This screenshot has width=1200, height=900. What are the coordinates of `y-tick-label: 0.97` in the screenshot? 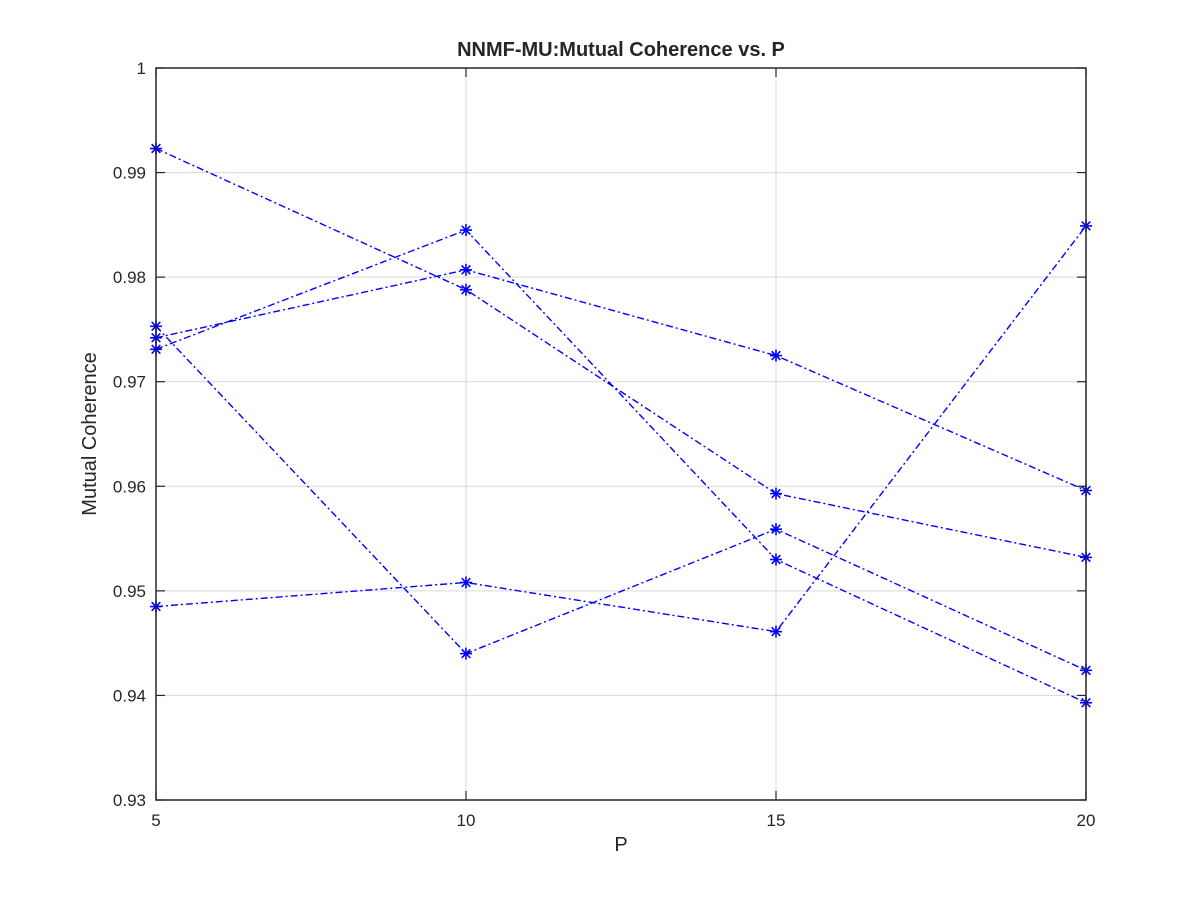 It's located at (129, 382).